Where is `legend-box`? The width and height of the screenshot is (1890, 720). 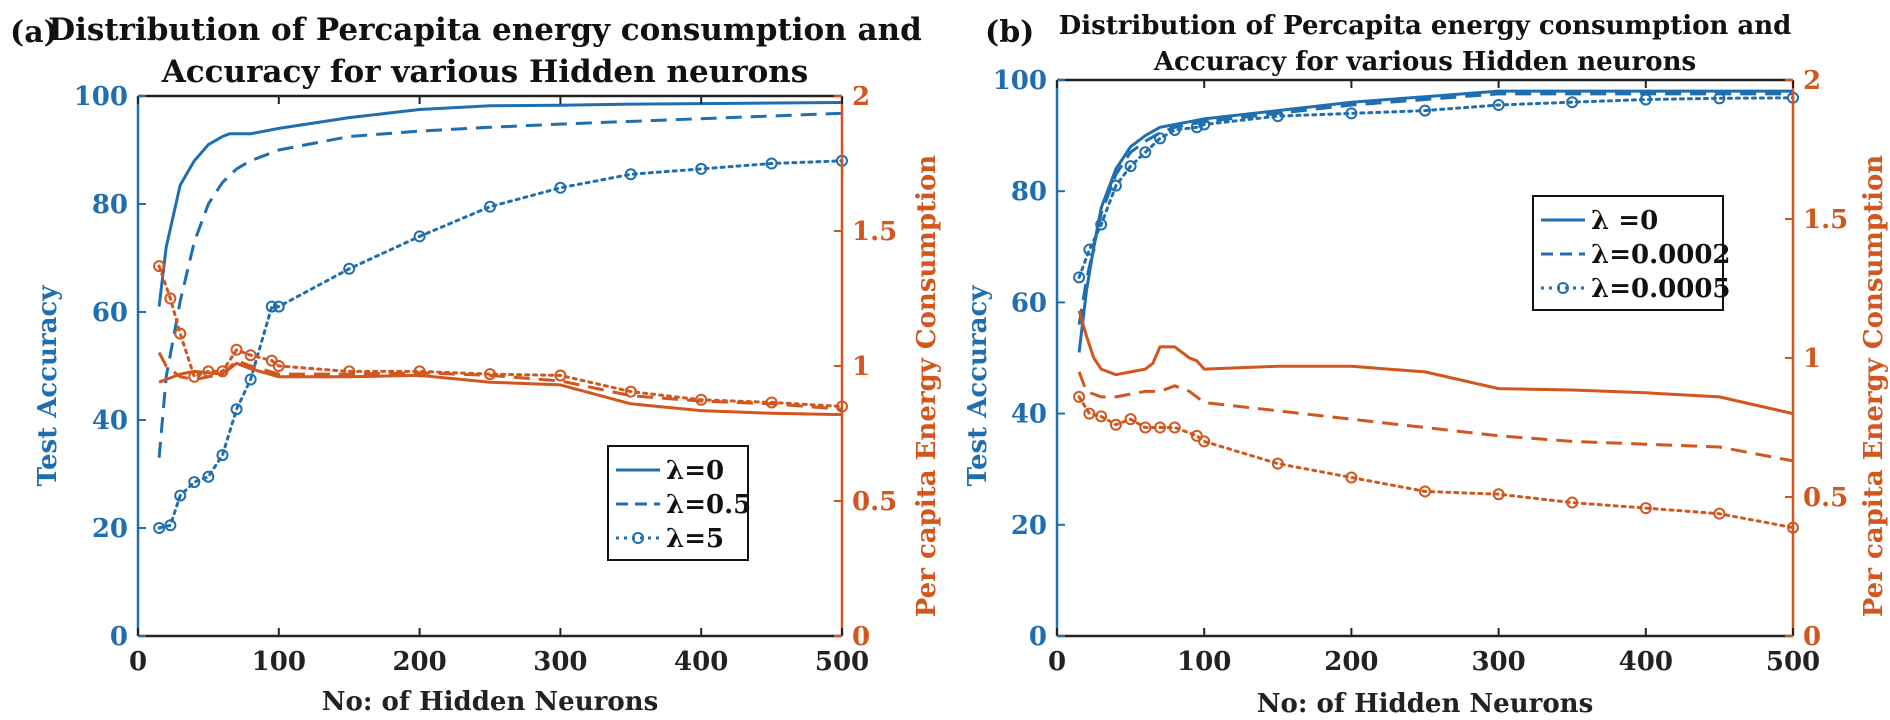
legend-box is located at coordinates (678, 503).